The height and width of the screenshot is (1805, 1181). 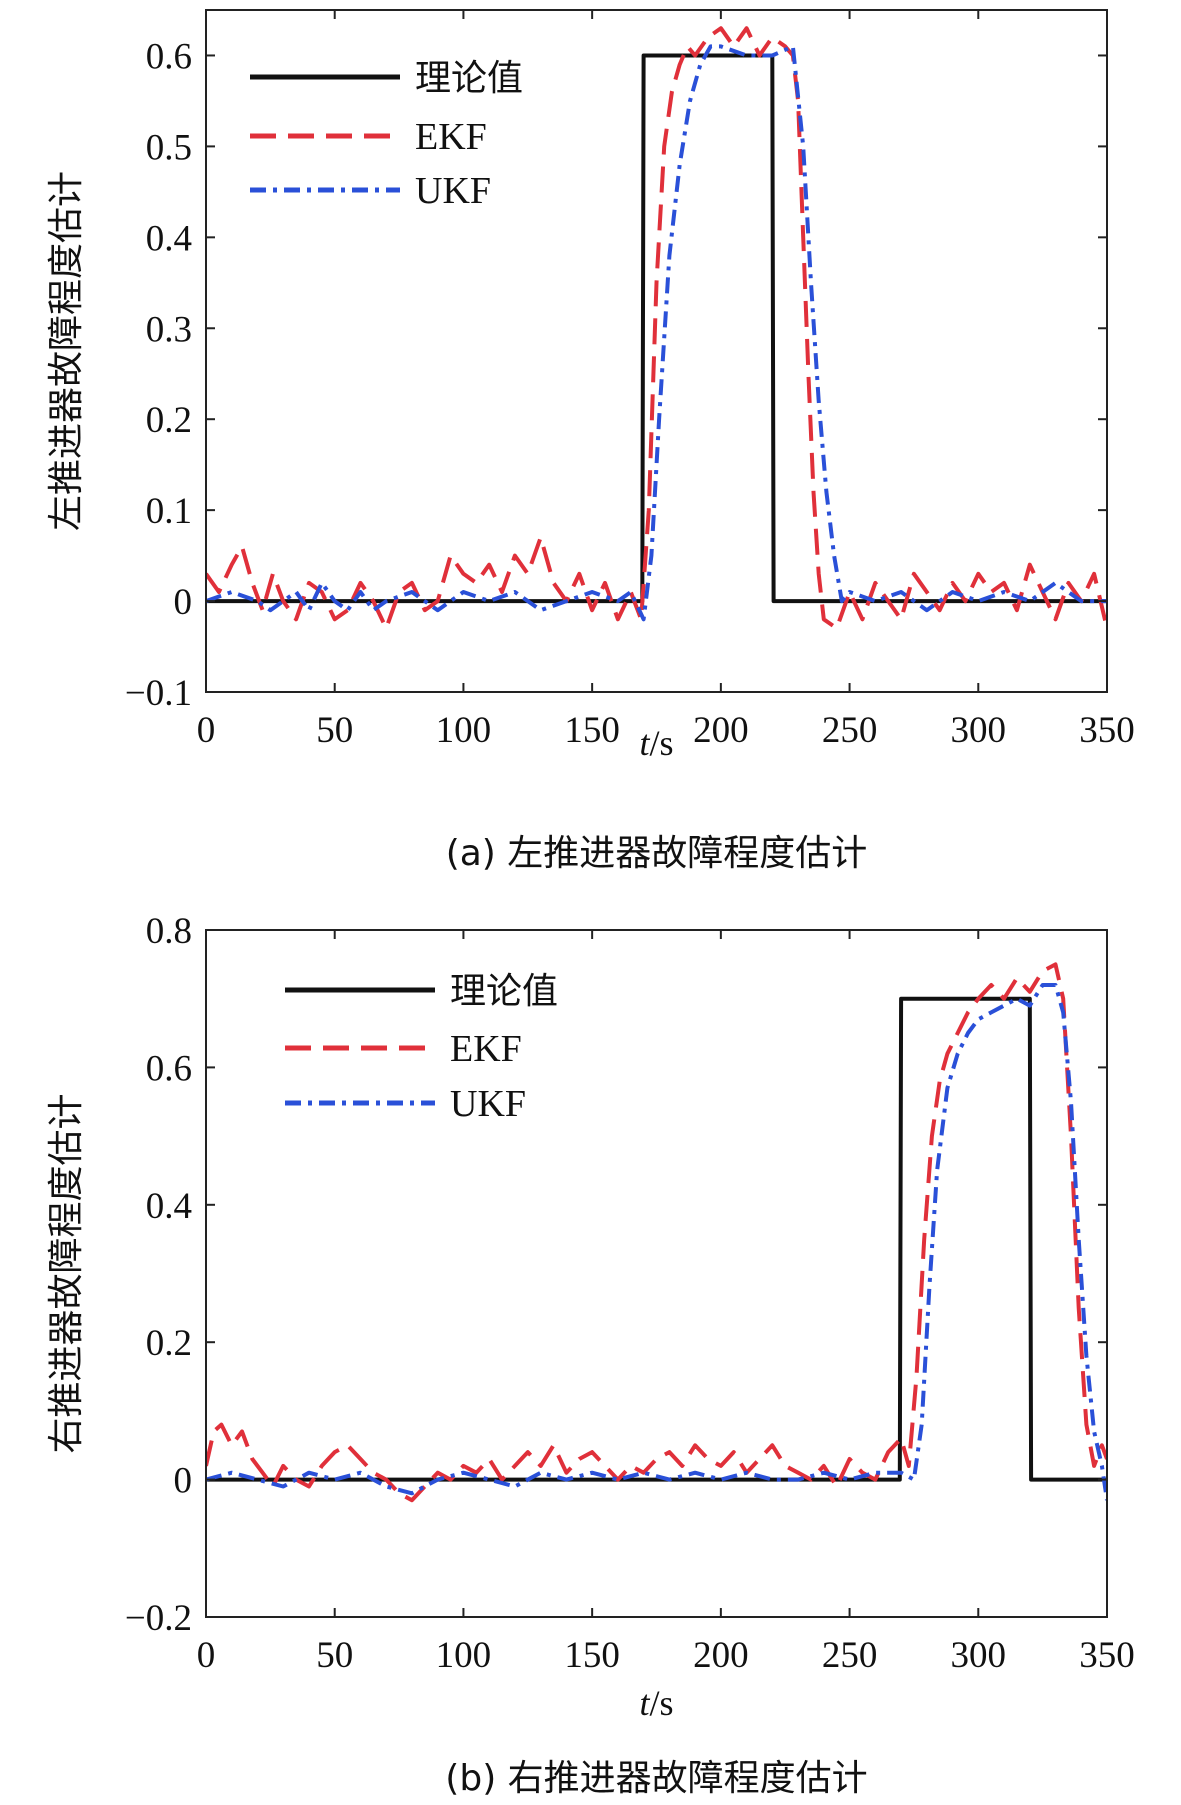 What do you see at coordinates (657, 853) in the screenshot?
I see `chart-caption: (a) 左推进器故障程度估计` at bounding box center [657, 853].